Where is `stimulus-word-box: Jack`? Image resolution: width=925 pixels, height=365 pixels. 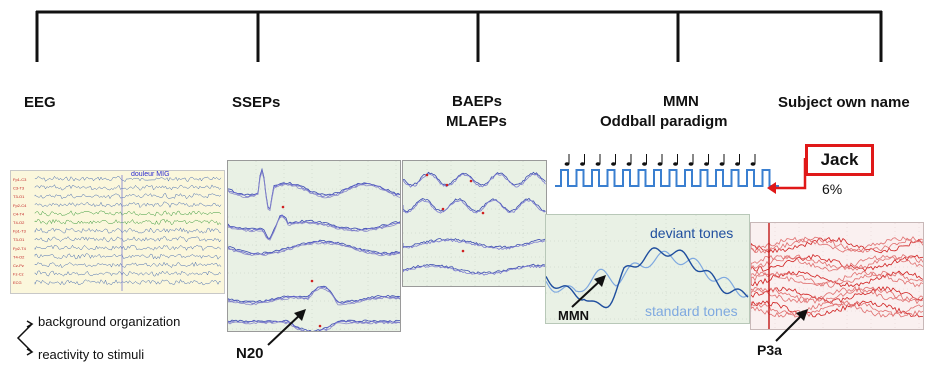 stimulus-word-box: Jack is located at coordinates (839, 160).